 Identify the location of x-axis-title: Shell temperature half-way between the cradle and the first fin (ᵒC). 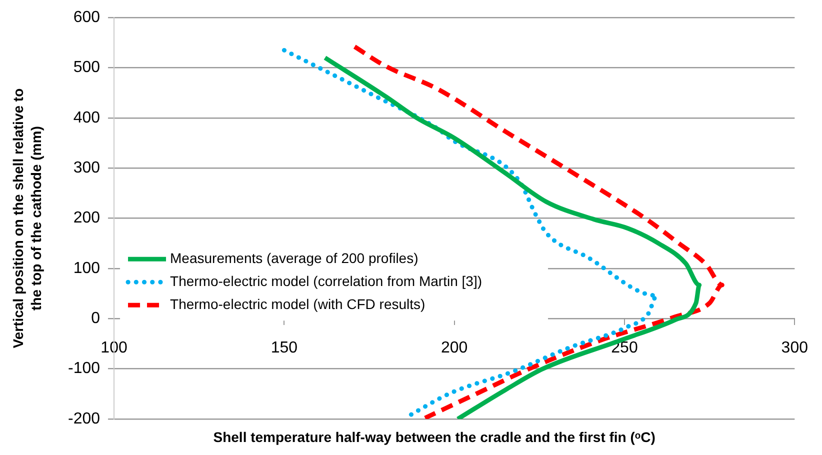
(434, 436).